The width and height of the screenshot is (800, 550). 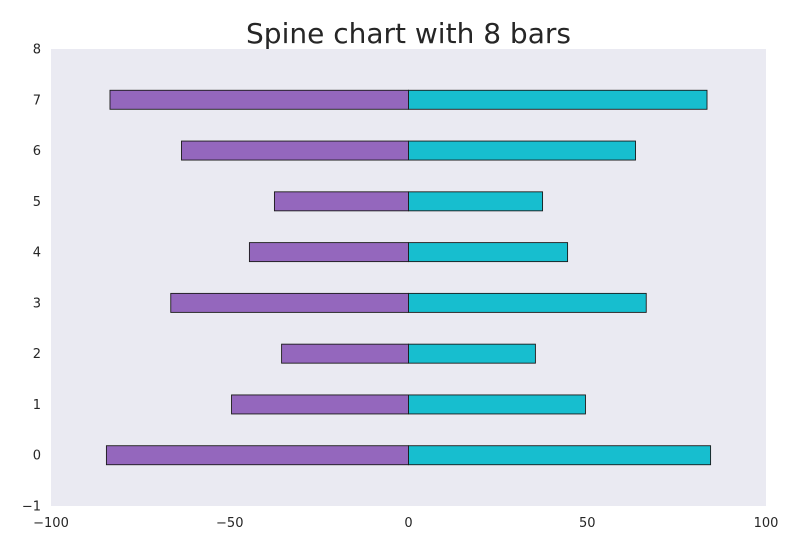 What do you see at coordinates (37, 405) in the screenshot?
I see `y-tick-label: 1` at bounding box center [37, 405].